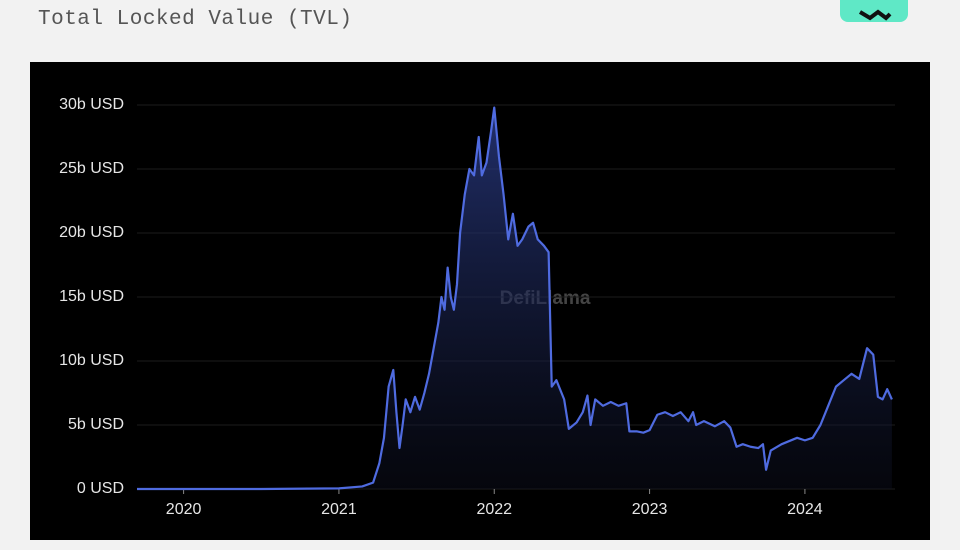  Describe the element at coordinates (91, 168) in the screenshot. I see `y-tick-label: 25b USD` at that location.